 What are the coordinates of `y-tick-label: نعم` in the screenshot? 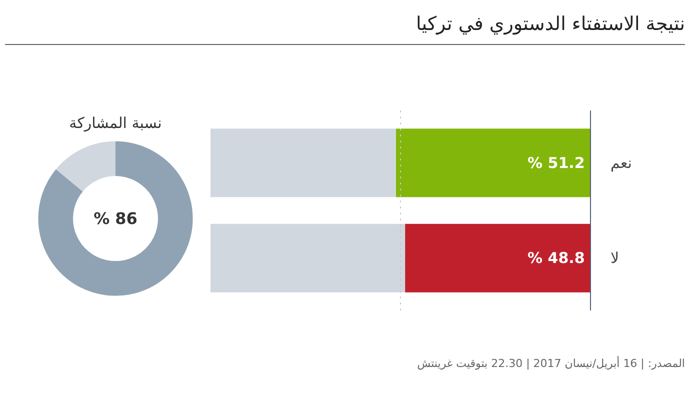 It's located at (621, 163).